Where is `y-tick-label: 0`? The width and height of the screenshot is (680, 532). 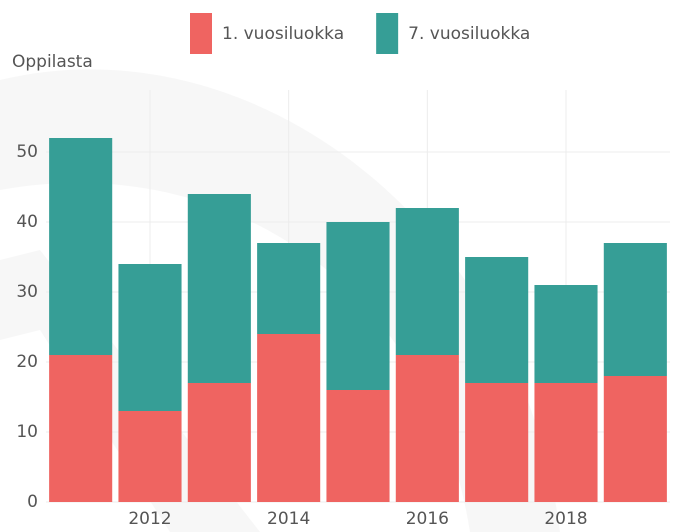
y-tick-label: 0 is located at coordinates (32, 502).